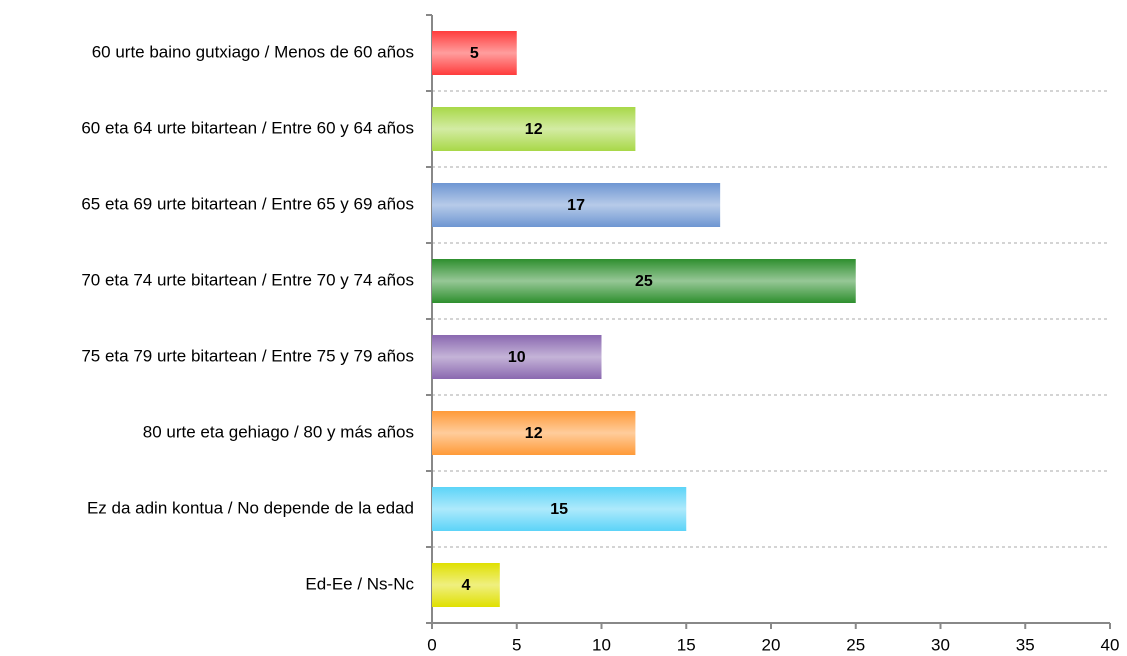 The width and height of the screenshot is (1127, 656). Describe the element at coordinates (278, 431) in the screenshot. I see `y-tick-label: 80 urte eta gehiago / 80 y más años` at that location.